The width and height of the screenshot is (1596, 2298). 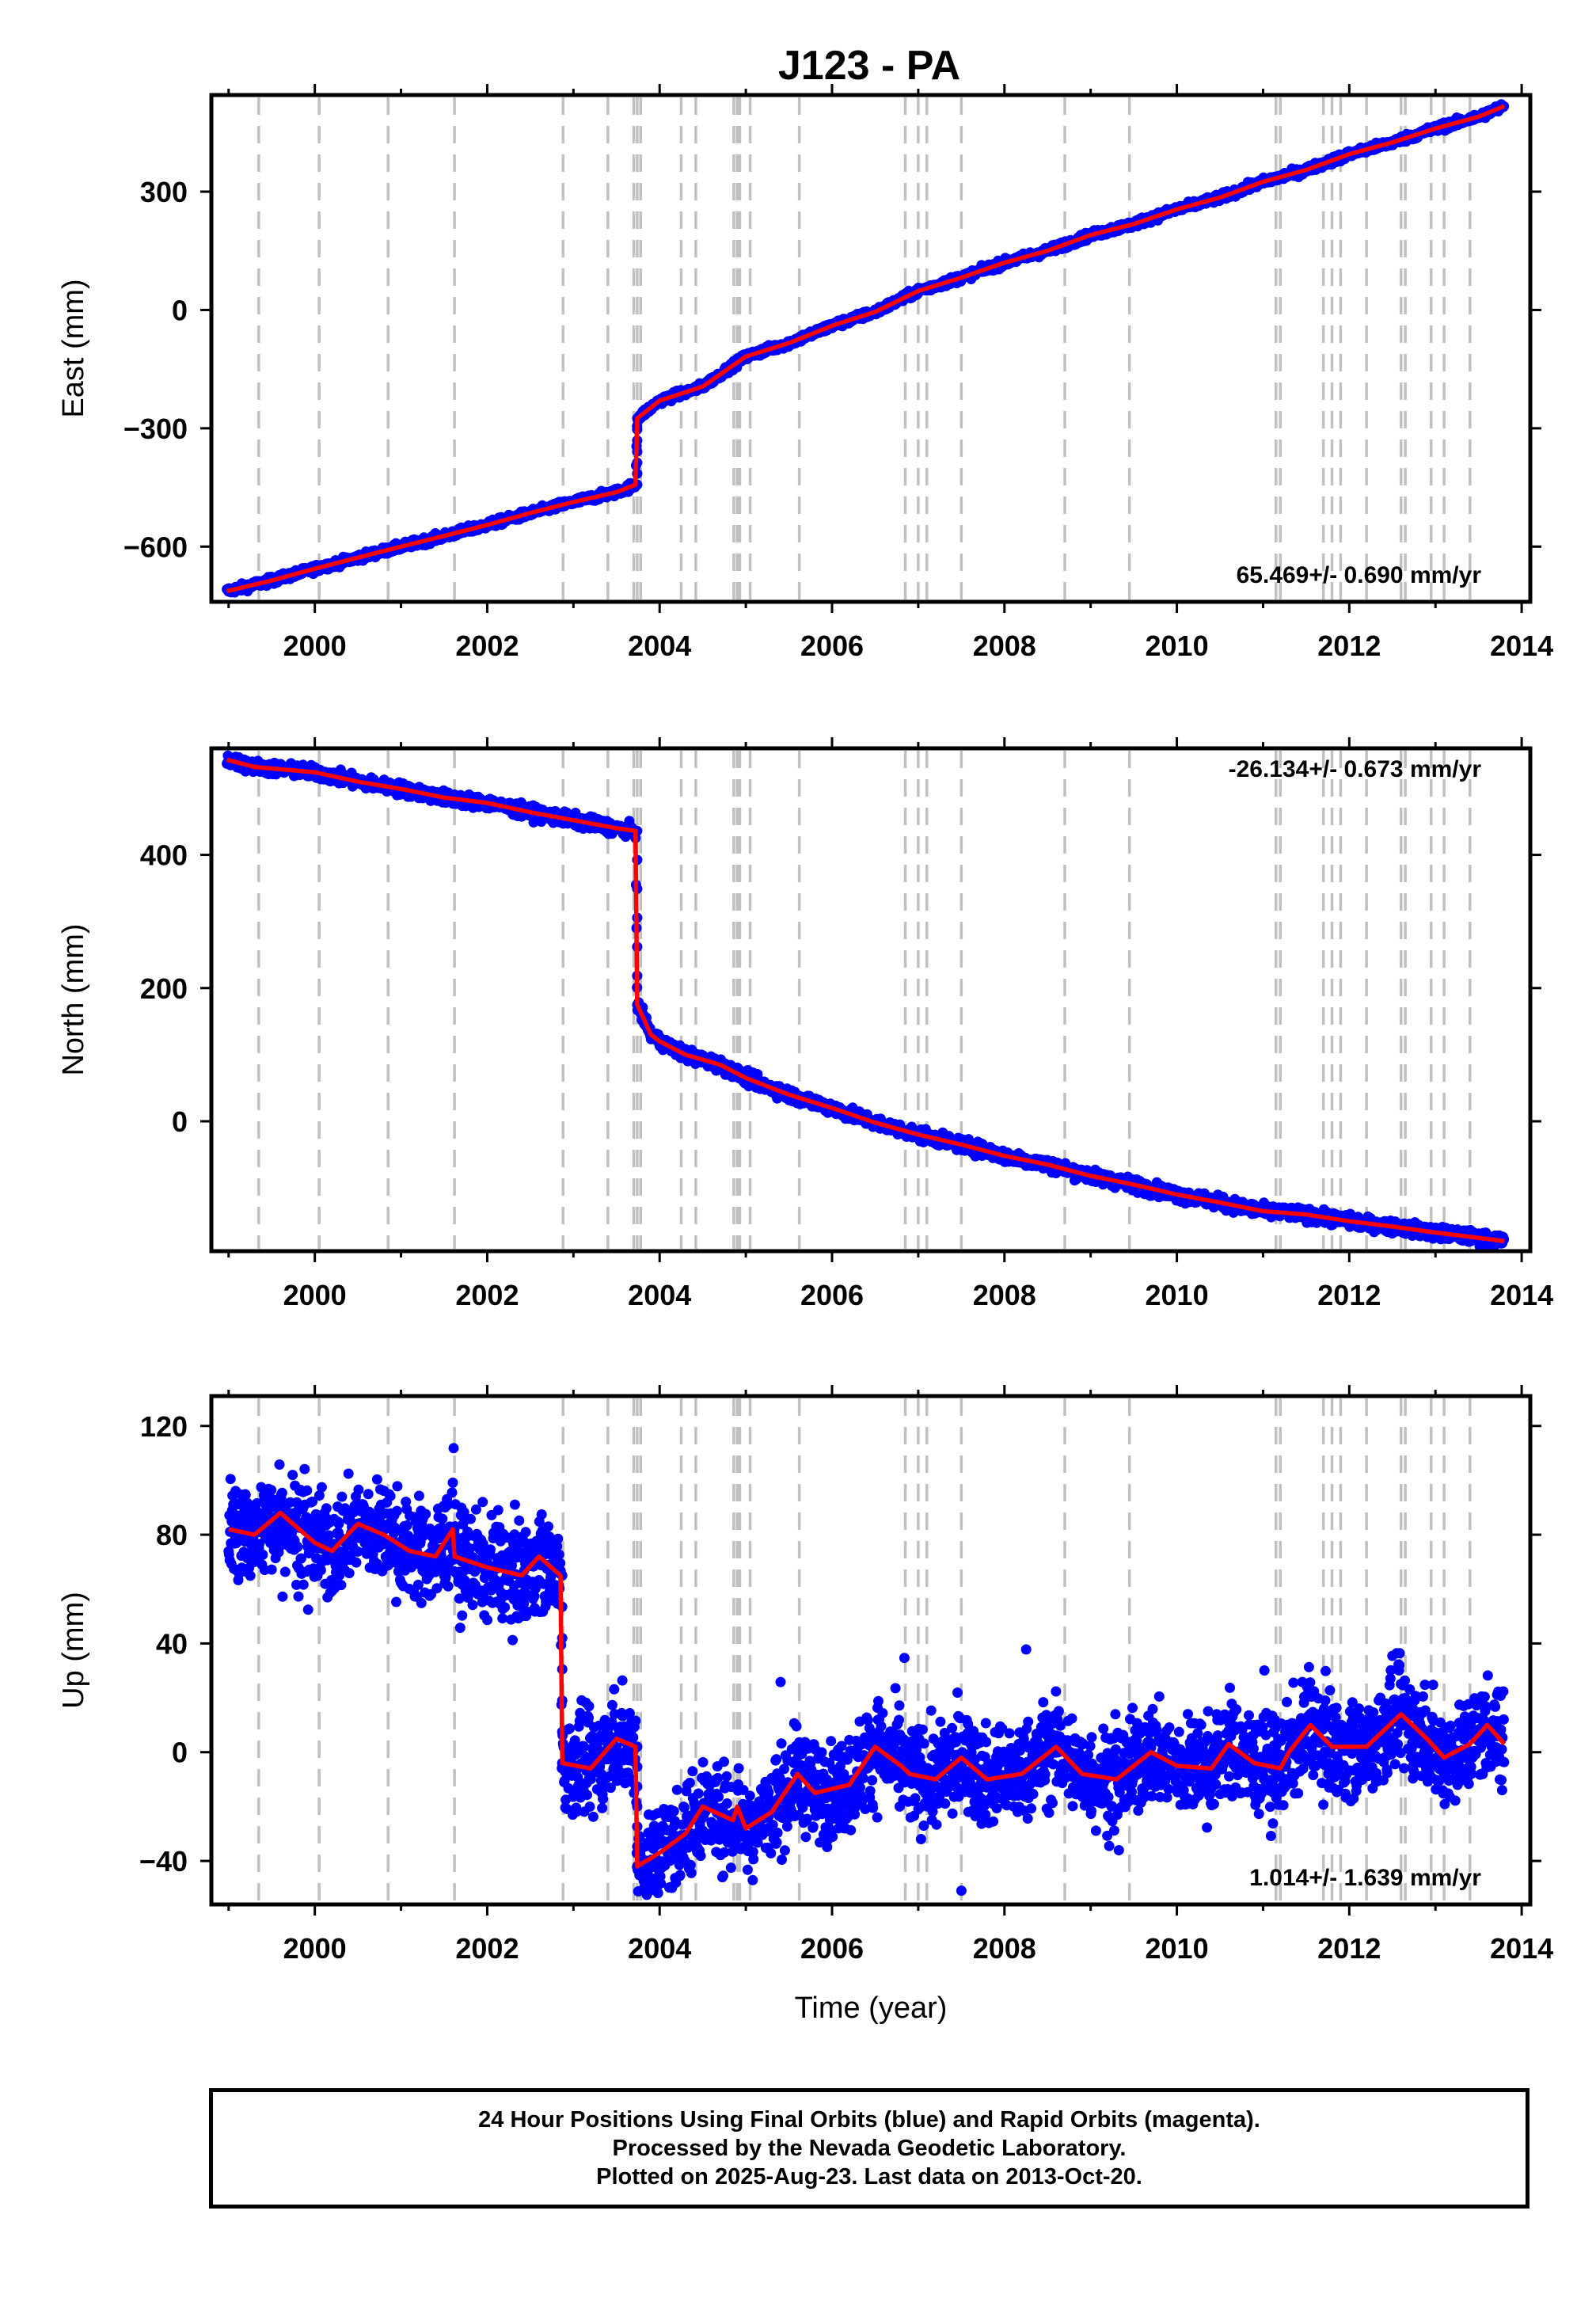 I want to click on x-tick-label: 2000, so click(x=315, y=646).